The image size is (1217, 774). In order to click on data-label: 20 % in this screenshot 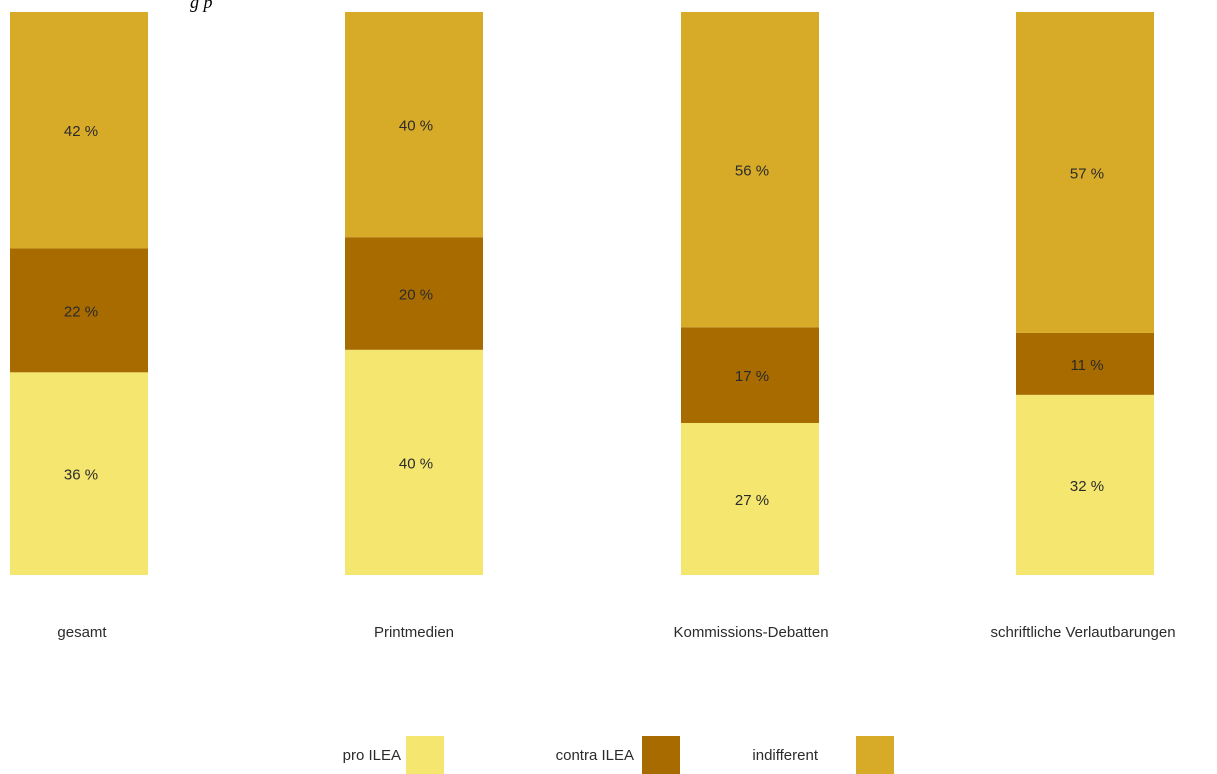, I will do `click(416, 295)`.